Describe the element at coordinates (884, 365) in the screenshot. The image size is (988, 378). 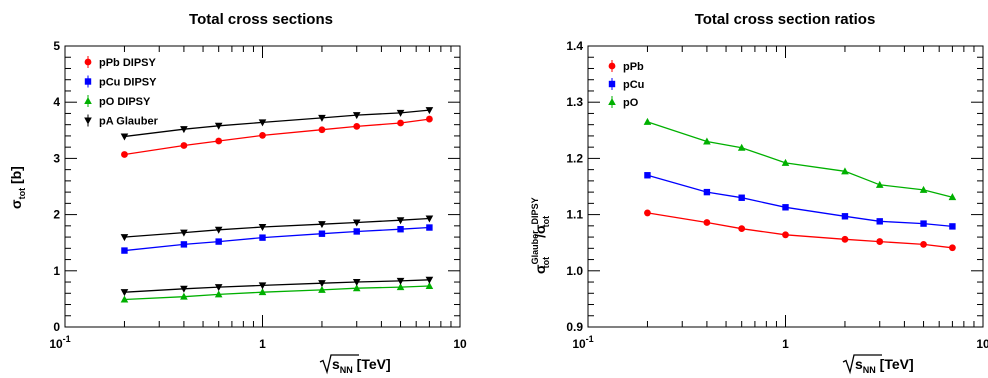
I see `x-axis-title: sNN [TeV]` at that location.